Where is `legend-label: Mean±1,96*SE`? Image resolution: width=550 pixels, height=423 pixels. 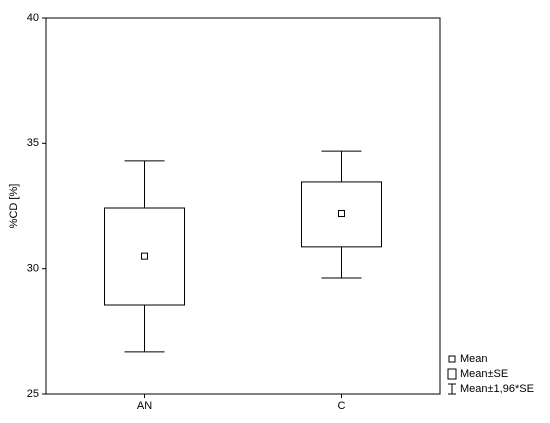
legend-label: Mean±1,96*SE is located at coordinates (497, 389).